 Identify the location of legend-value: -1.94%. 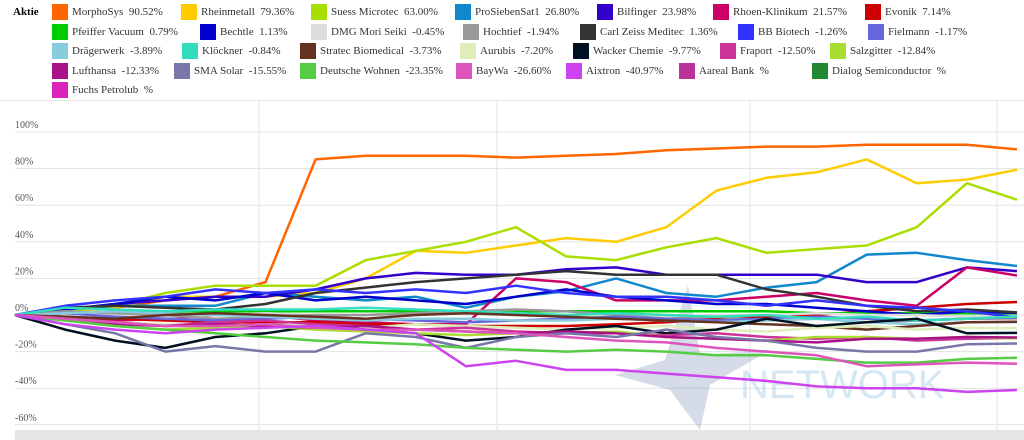
(543, 31).